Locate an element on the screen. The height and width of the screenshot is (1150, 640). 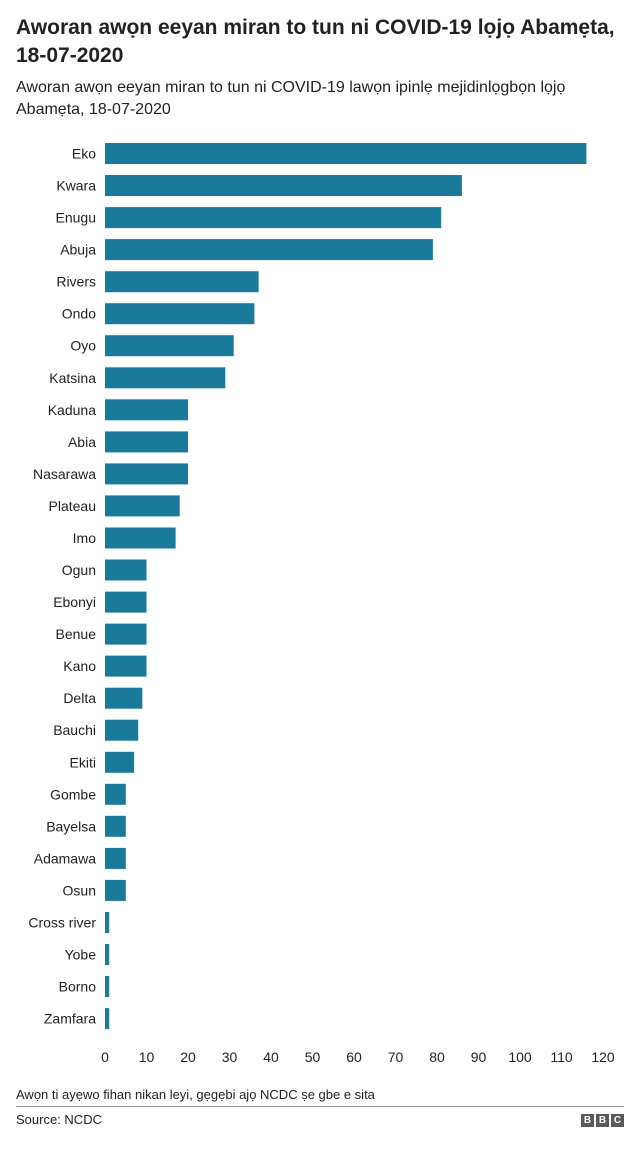
bar-yobe is located at coordinates (107, 954).